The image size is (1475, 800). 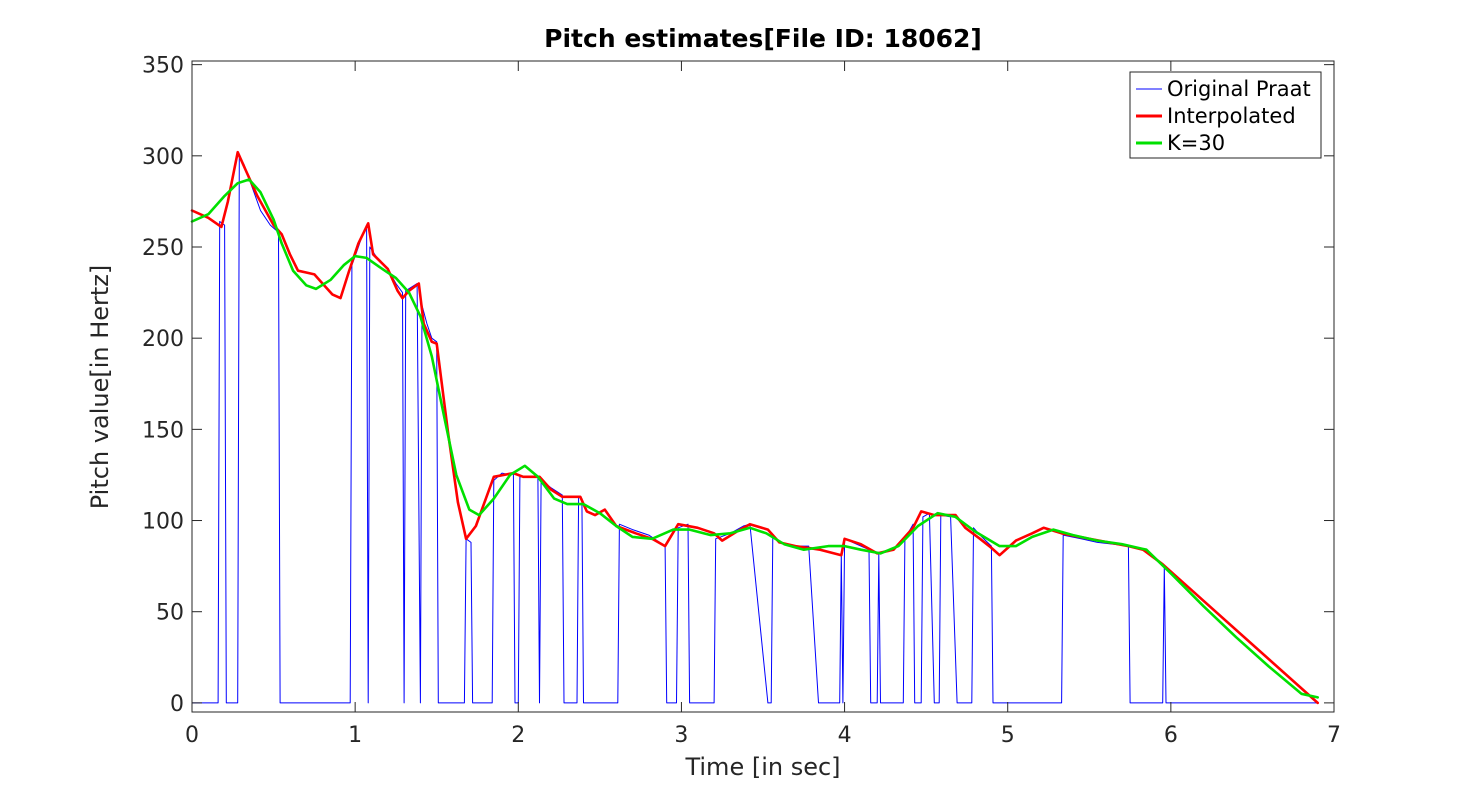 I want to click on y-tick-label: 100, so click(x=163, y=522).